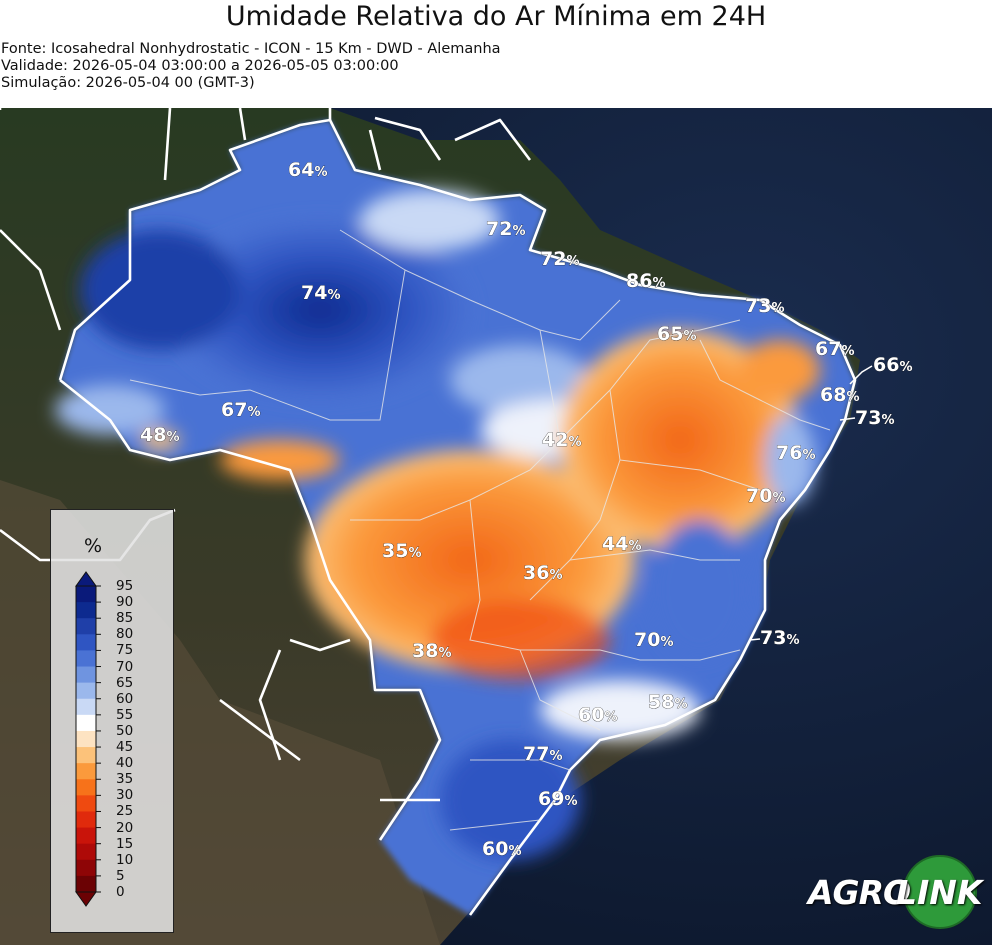 This screenshot has width=992, height=945. I want to click on humidity-label: 77%, so click(542, 754).